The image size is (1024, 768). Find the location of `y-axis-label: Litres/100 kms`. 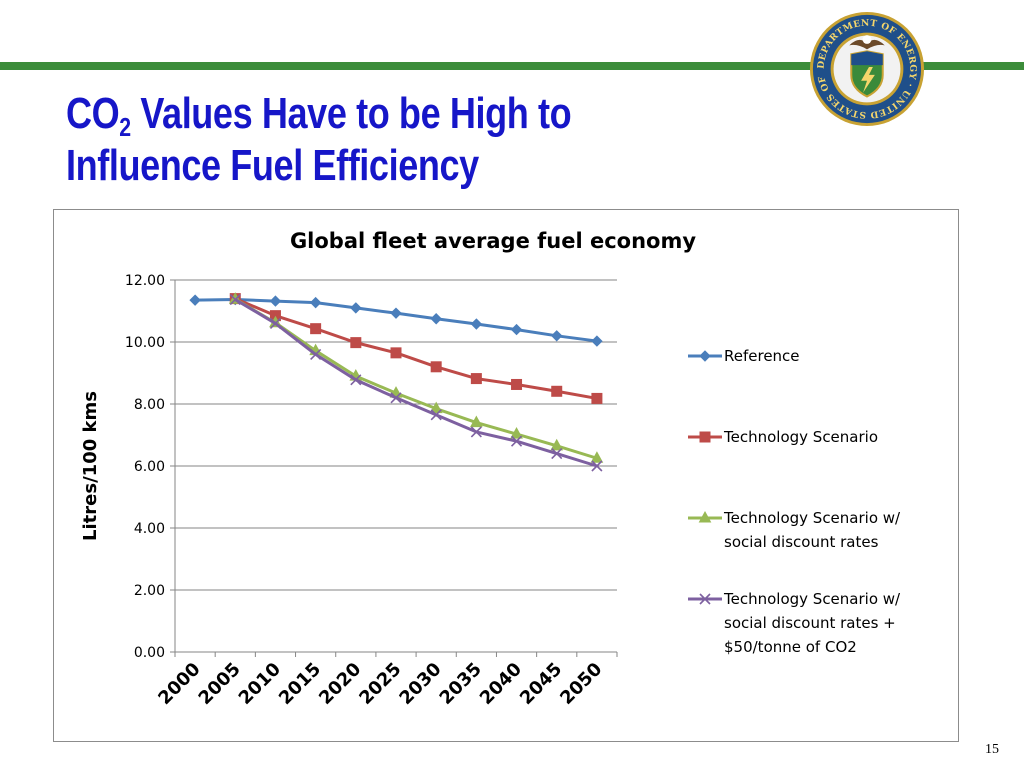

y-axis-label: Litres/100 kms is located at coordinates (90, 466).